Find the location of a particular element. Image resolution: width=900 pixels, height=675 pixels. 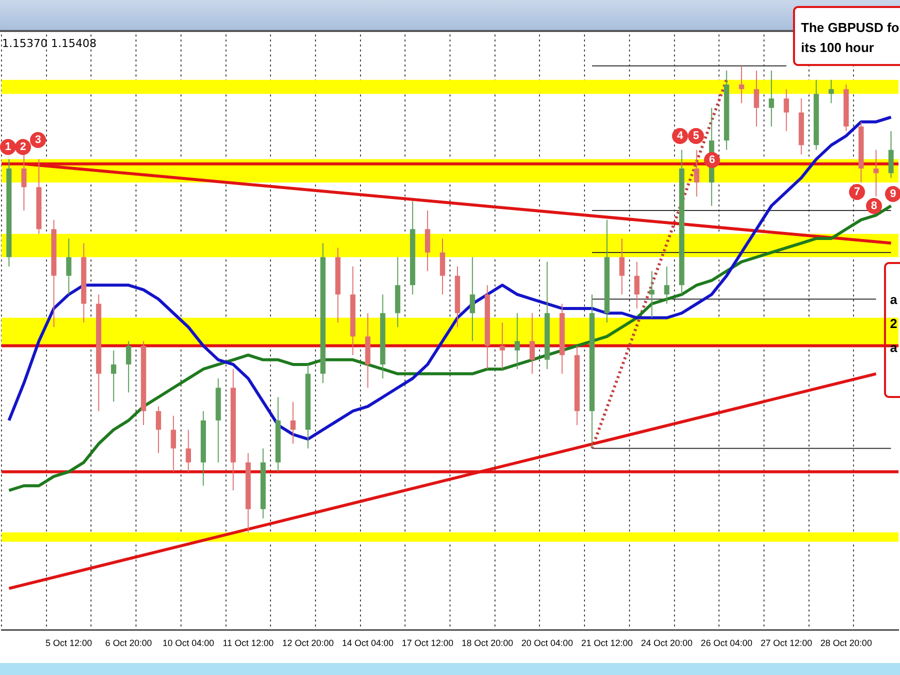

annotation: 6 is located at coordinates (712, 160).